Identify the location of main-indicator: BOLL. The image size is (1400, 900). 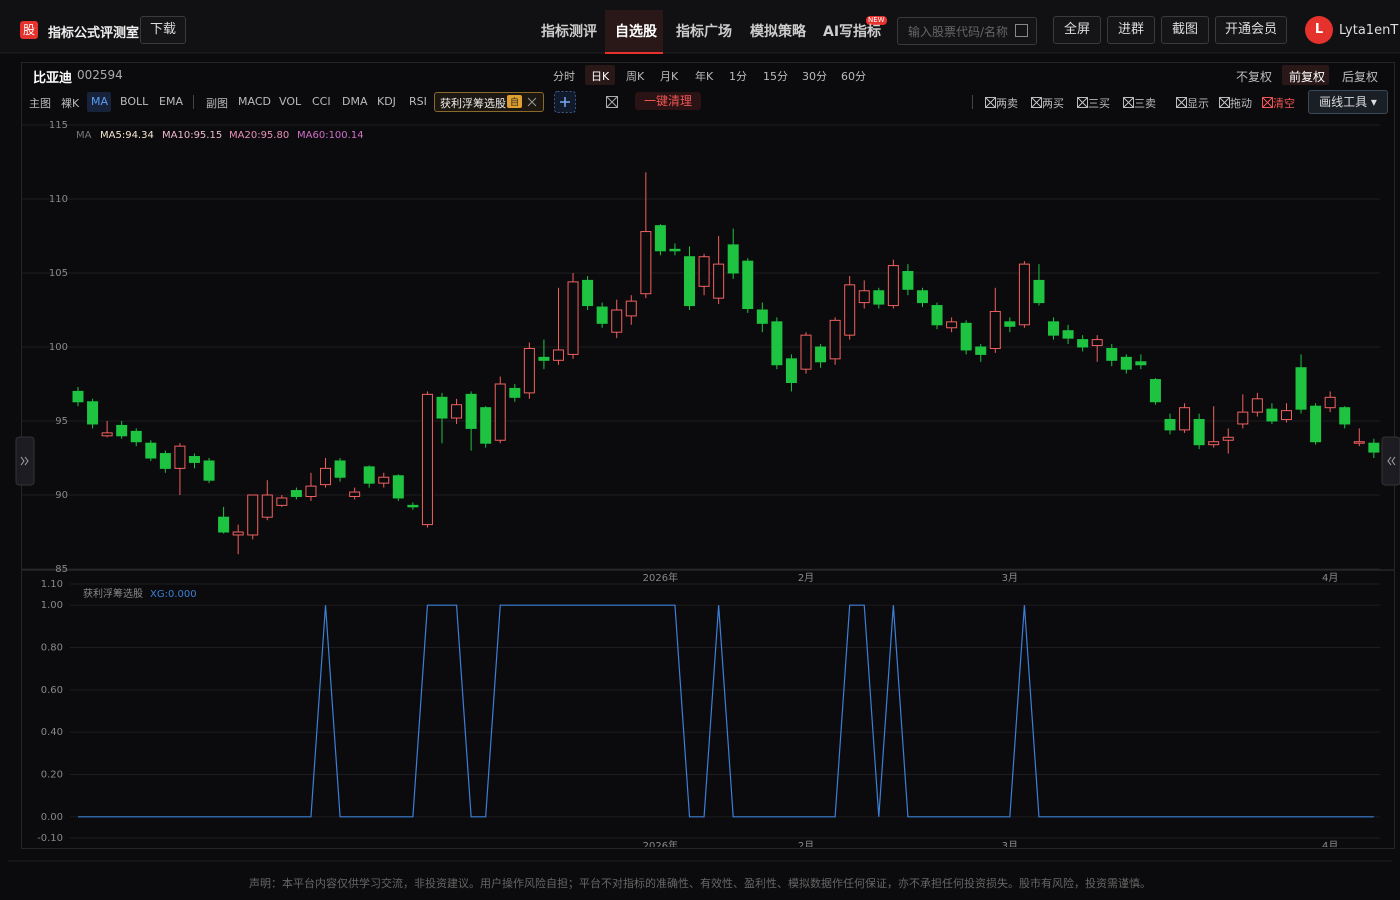
(134, 101).